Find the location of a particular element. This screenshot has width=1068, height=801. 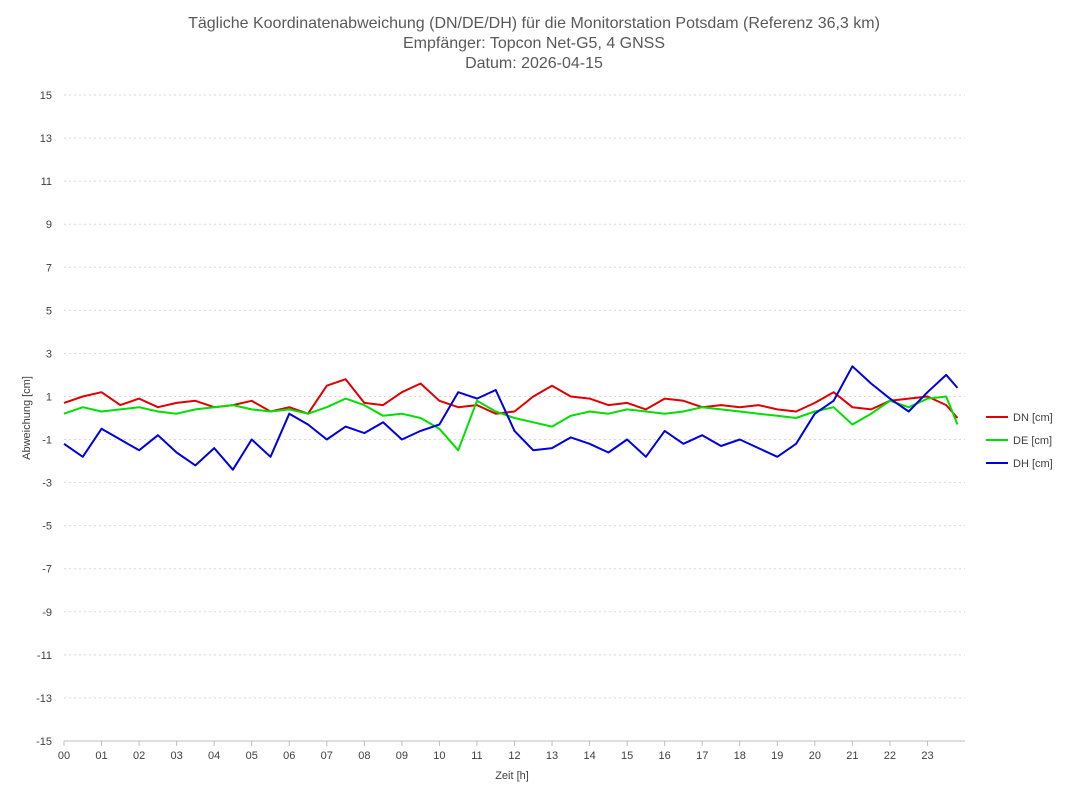

x-tick-label: 09 is located at coordinates (402, 756).